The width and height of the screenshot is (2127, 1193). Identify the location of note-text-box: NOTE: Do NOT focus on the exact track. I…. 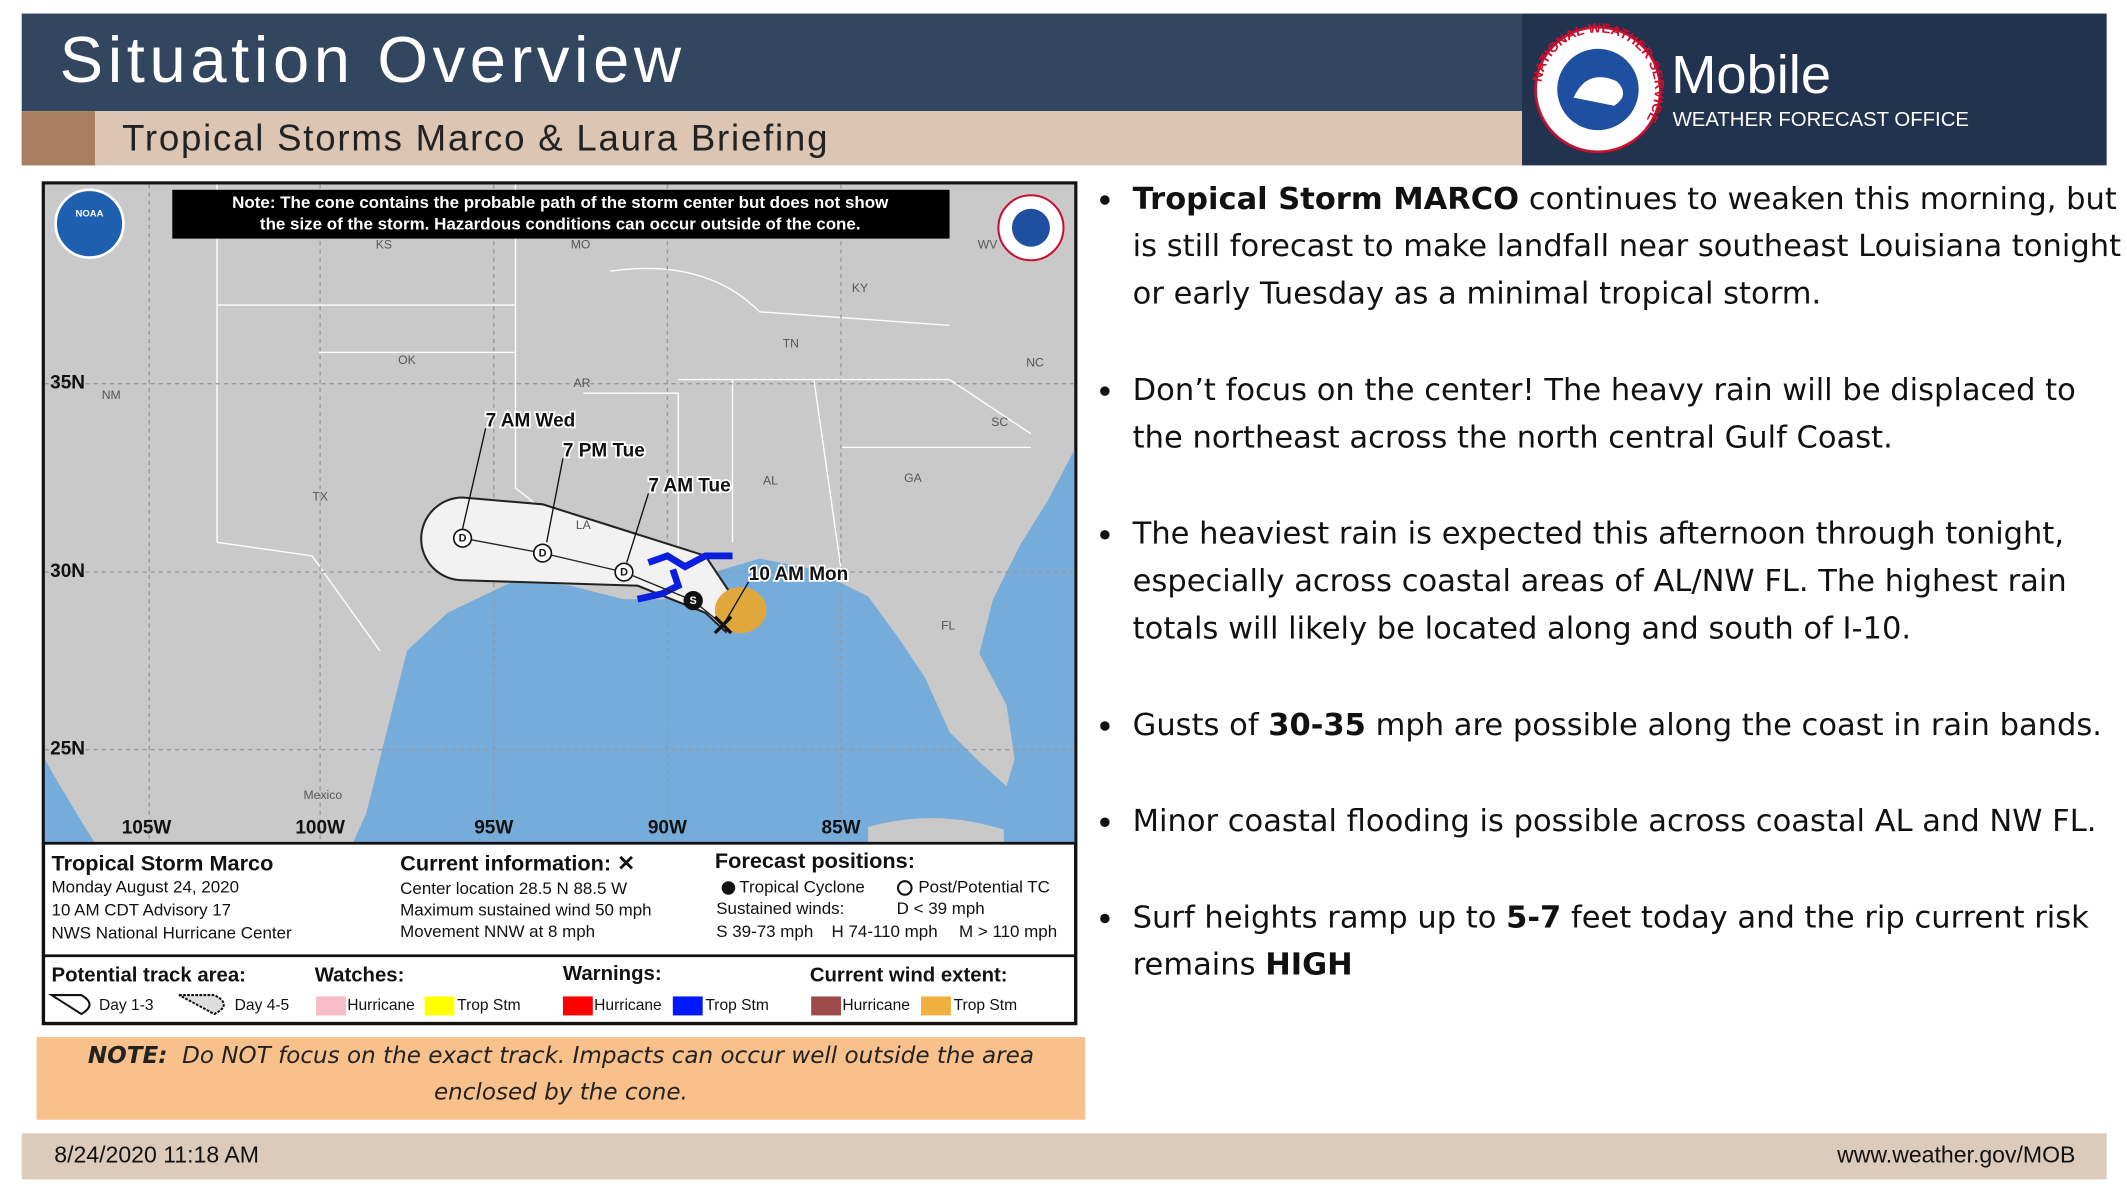
(561, 1074).